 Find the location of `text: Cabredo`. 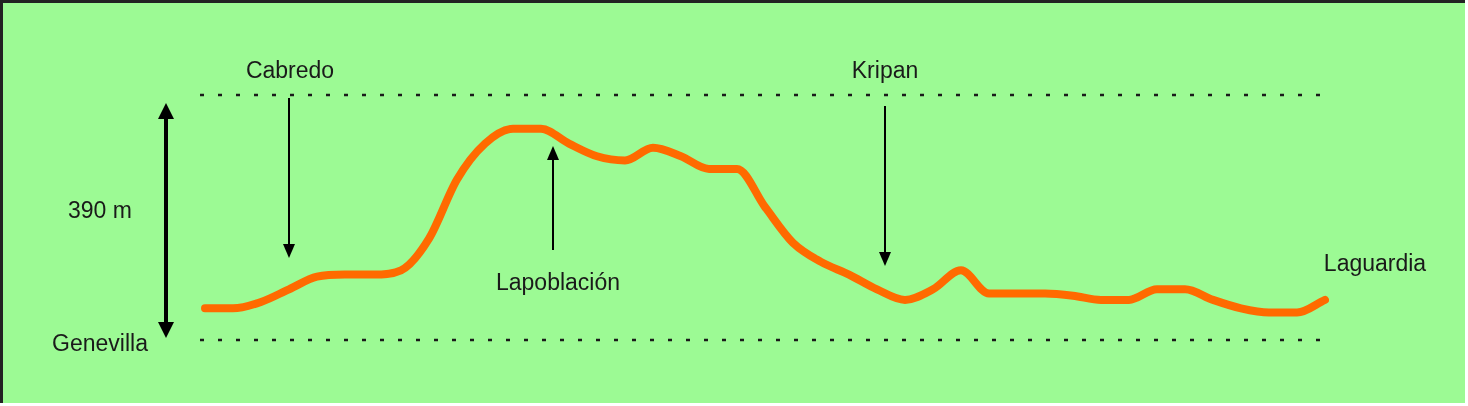

text: Cabredo is located at coordinates (290, 70).